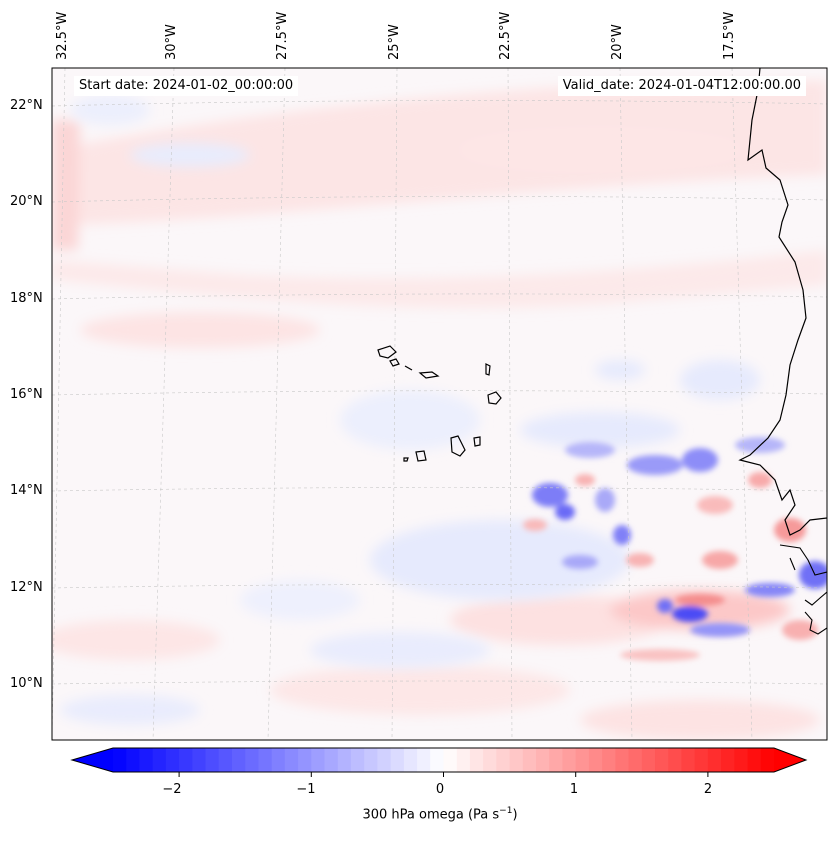 The height and width of the screenshot is (843, 837). I want to click on cape-verde-islands, so click(439, 403).